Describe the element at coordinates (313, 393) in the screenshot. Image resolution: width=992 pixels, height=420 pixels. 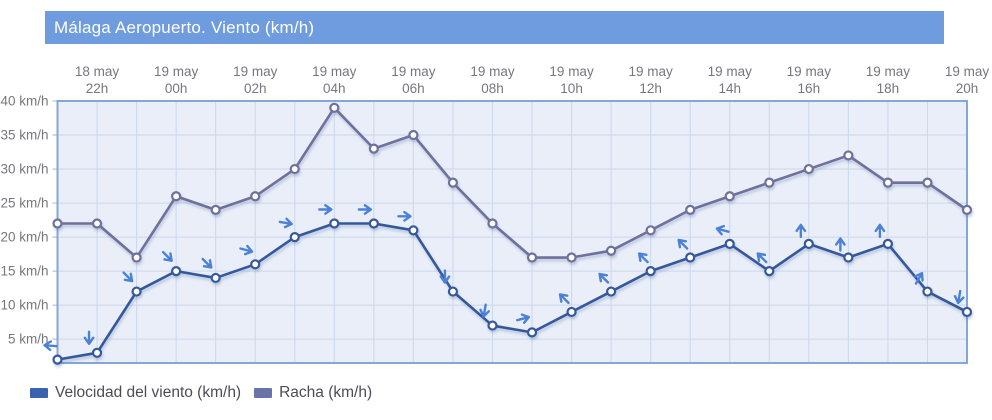
I see `legend-item-gust: Racha (km/h)` at that location.